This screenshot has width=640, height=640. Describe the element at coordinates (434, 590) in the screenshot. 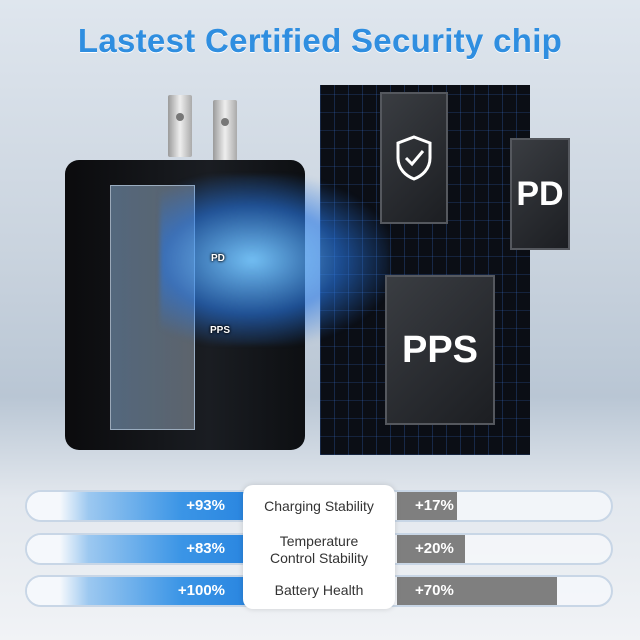

I see `other-value: +70%` at that location.